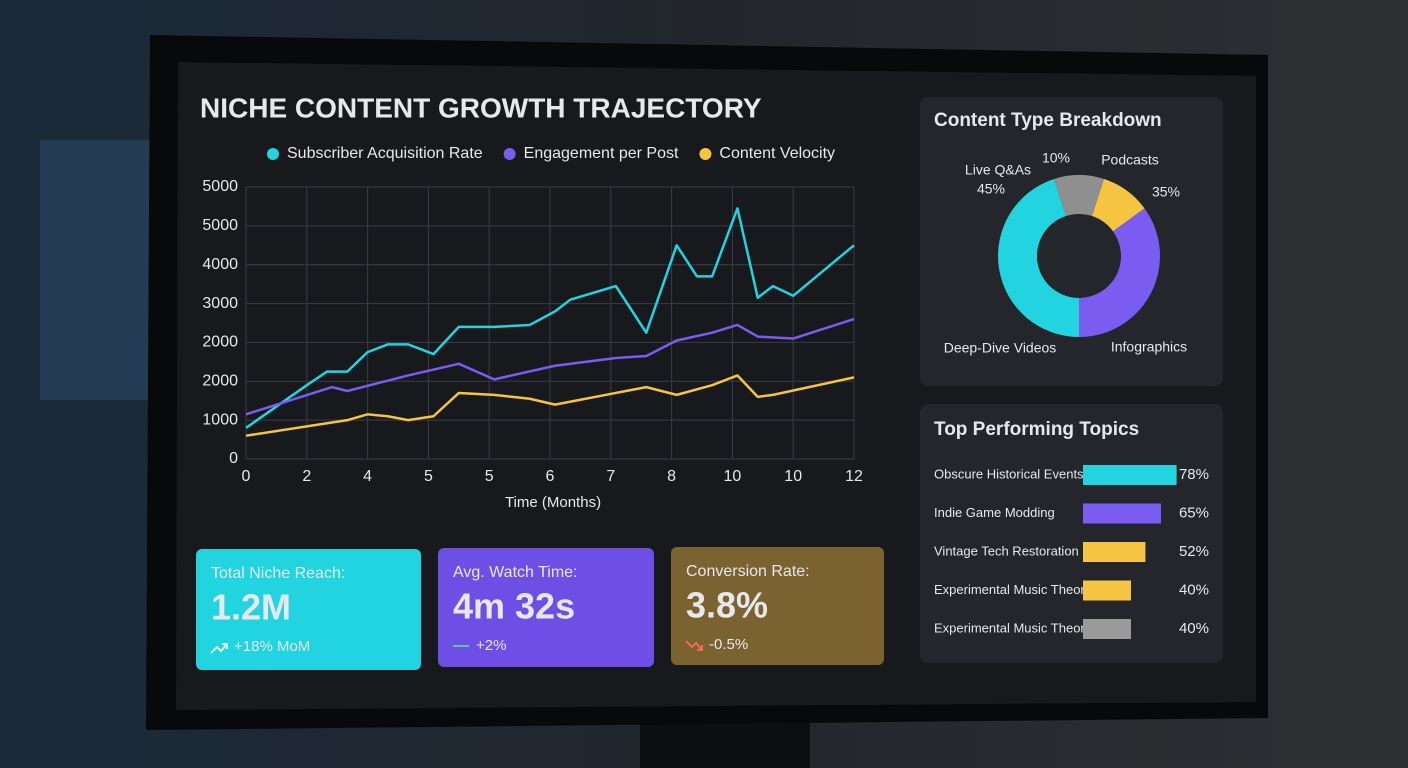 Image resolution: width=1408 pixels, height=768 pixels. What do you see at coordinates (233, 458) in the screenshot?
I see `y-tick-label: 0` at bounding box center [233, 458].